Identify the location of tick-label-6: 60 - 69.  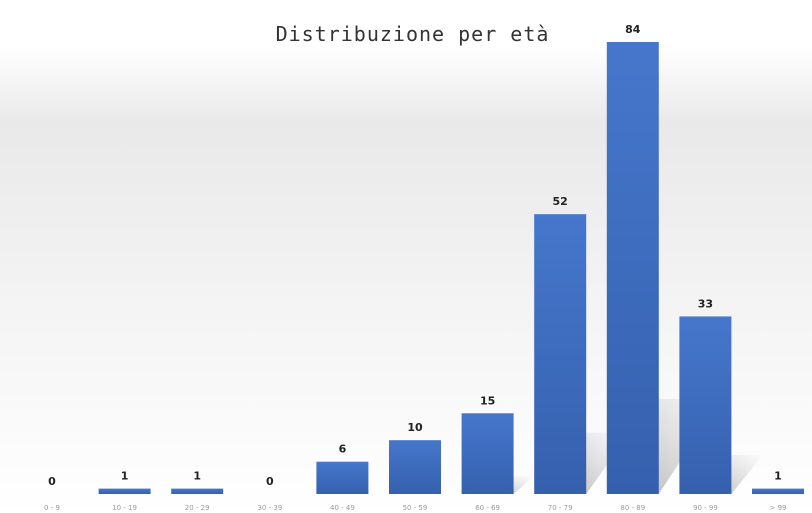
(487, 508).